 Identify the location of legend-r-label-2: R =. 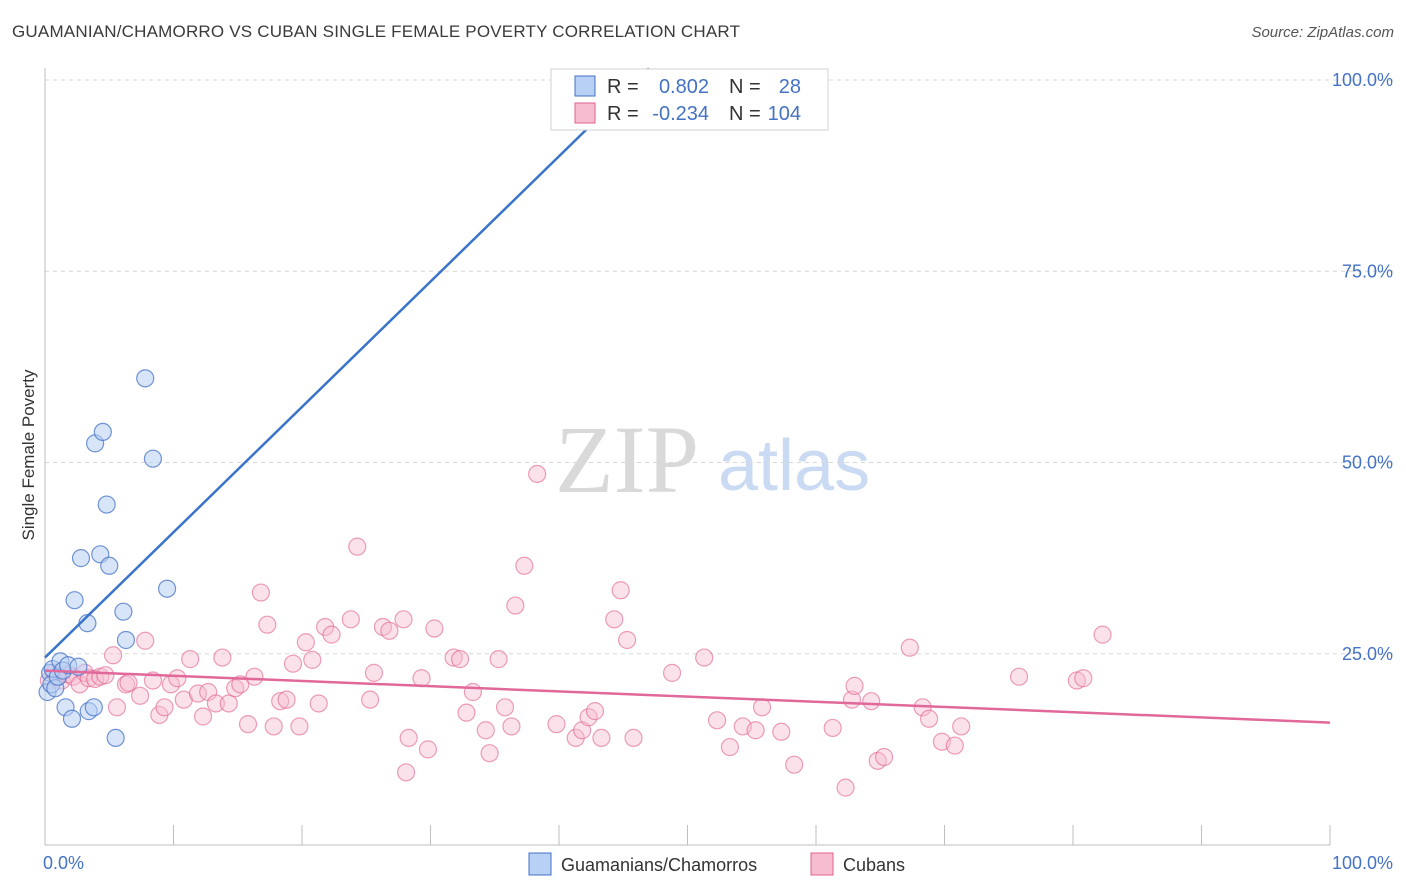
(623, 114).